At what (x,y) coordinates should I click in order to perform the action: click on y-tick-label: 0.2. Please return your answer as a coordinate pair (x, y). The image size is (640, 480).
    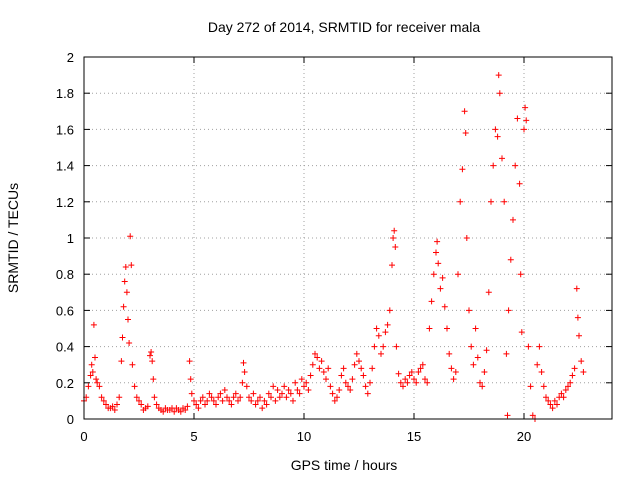
    Looking at the image, I should click on (65, 383).